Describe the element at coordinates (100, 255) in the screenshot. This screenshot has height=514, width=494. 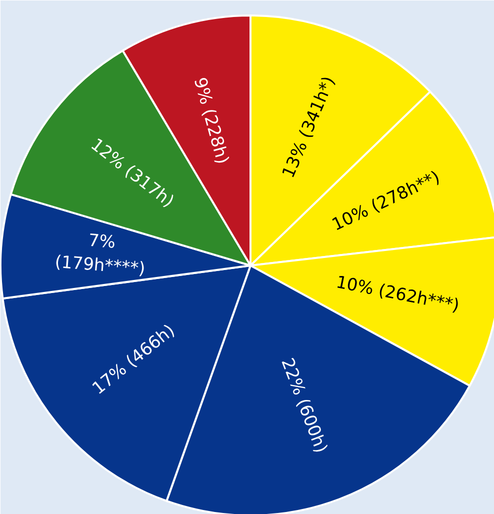
I see `data-label: 7% (179h****)` at that location.